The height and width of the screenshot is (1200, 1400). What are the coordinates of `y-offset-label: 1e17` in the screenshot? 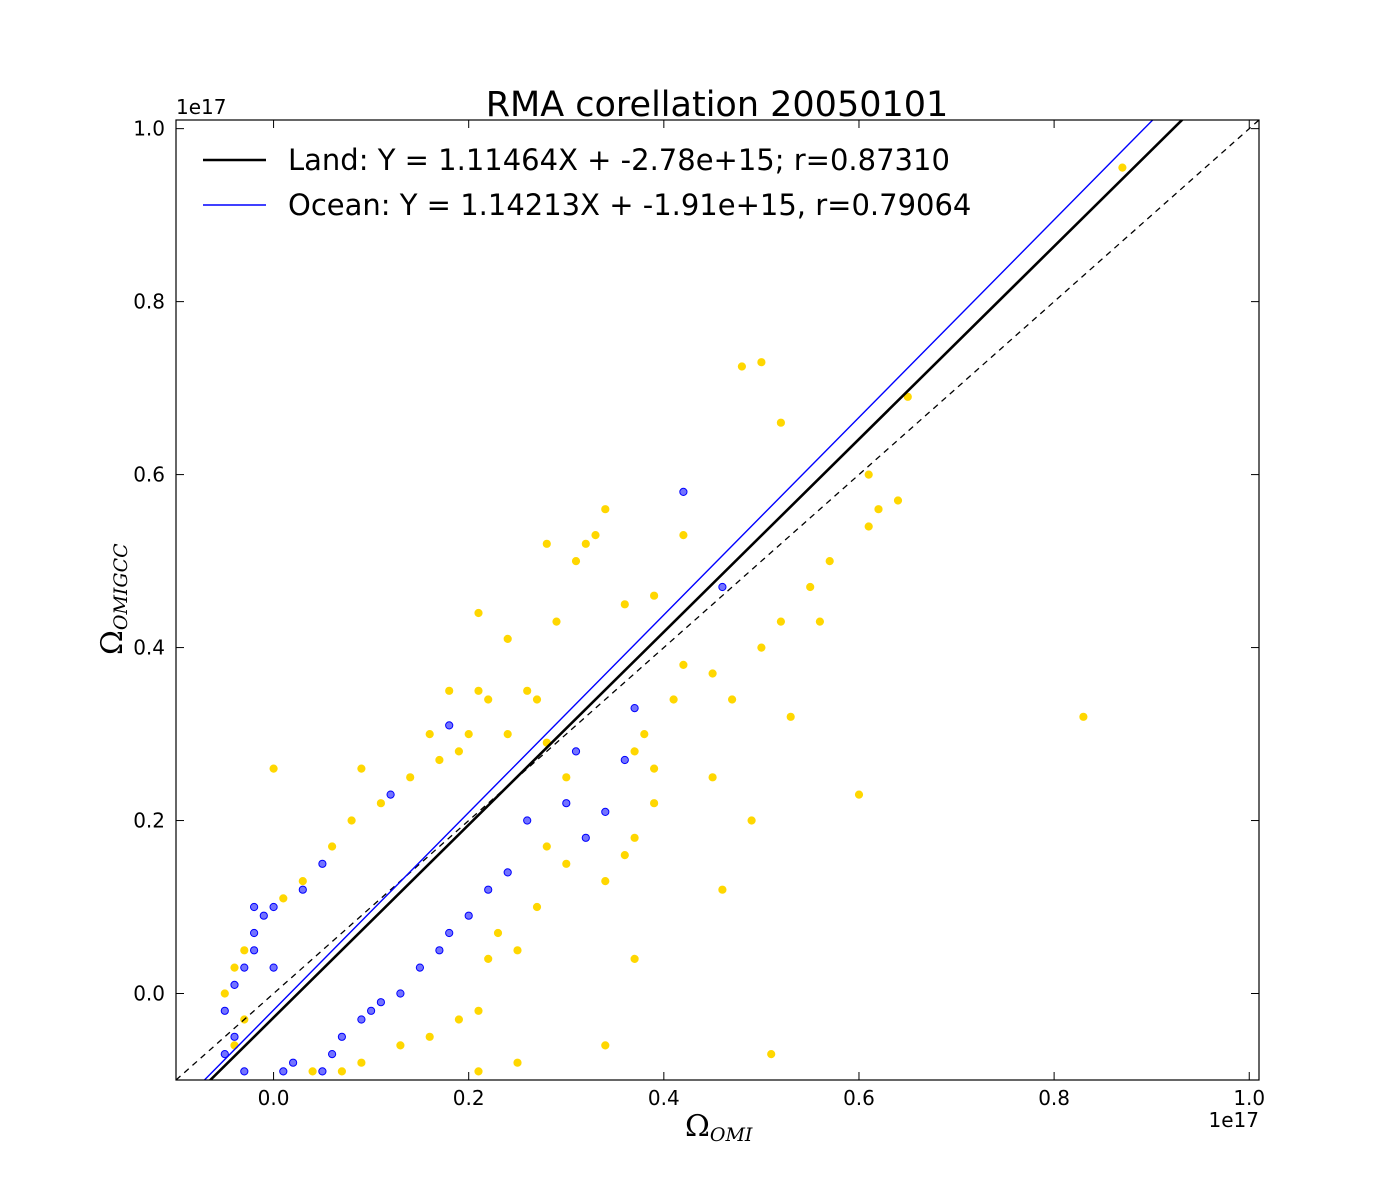 It's located at (201, 107).